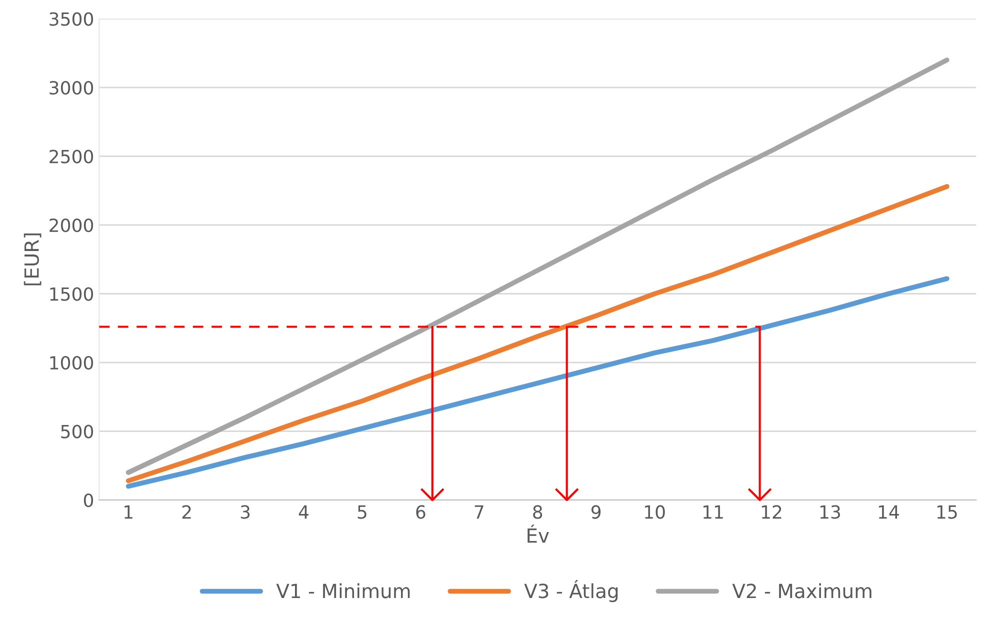 The height and width of the screenshot is (625, 991). Describe the element at coordinates (77, 431) in the screenshot. I see `y-tick-label: 500` at that location.